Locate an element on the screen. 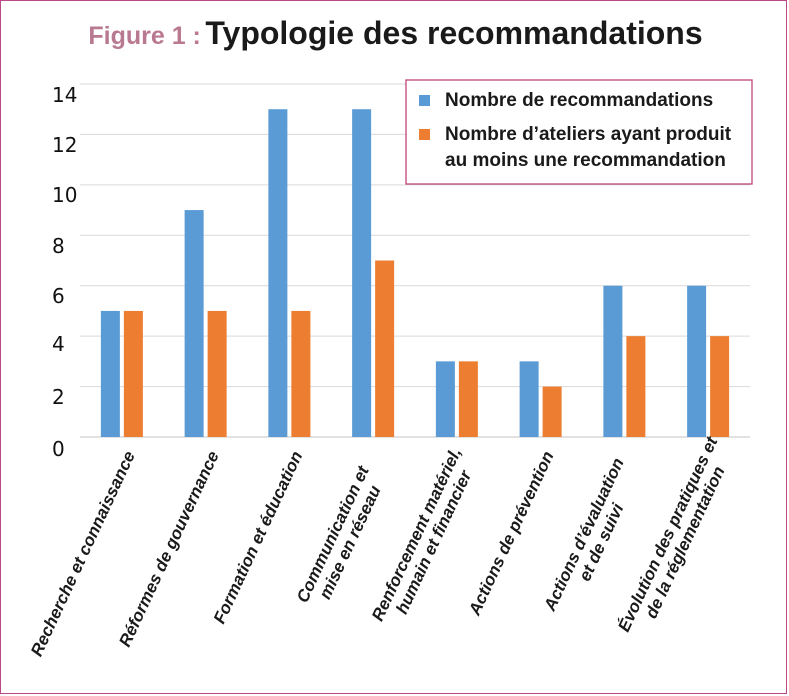 The height and width of the screenshot is (696, 789). legend-swatch-ateliers is located at coordinates (424, 134).